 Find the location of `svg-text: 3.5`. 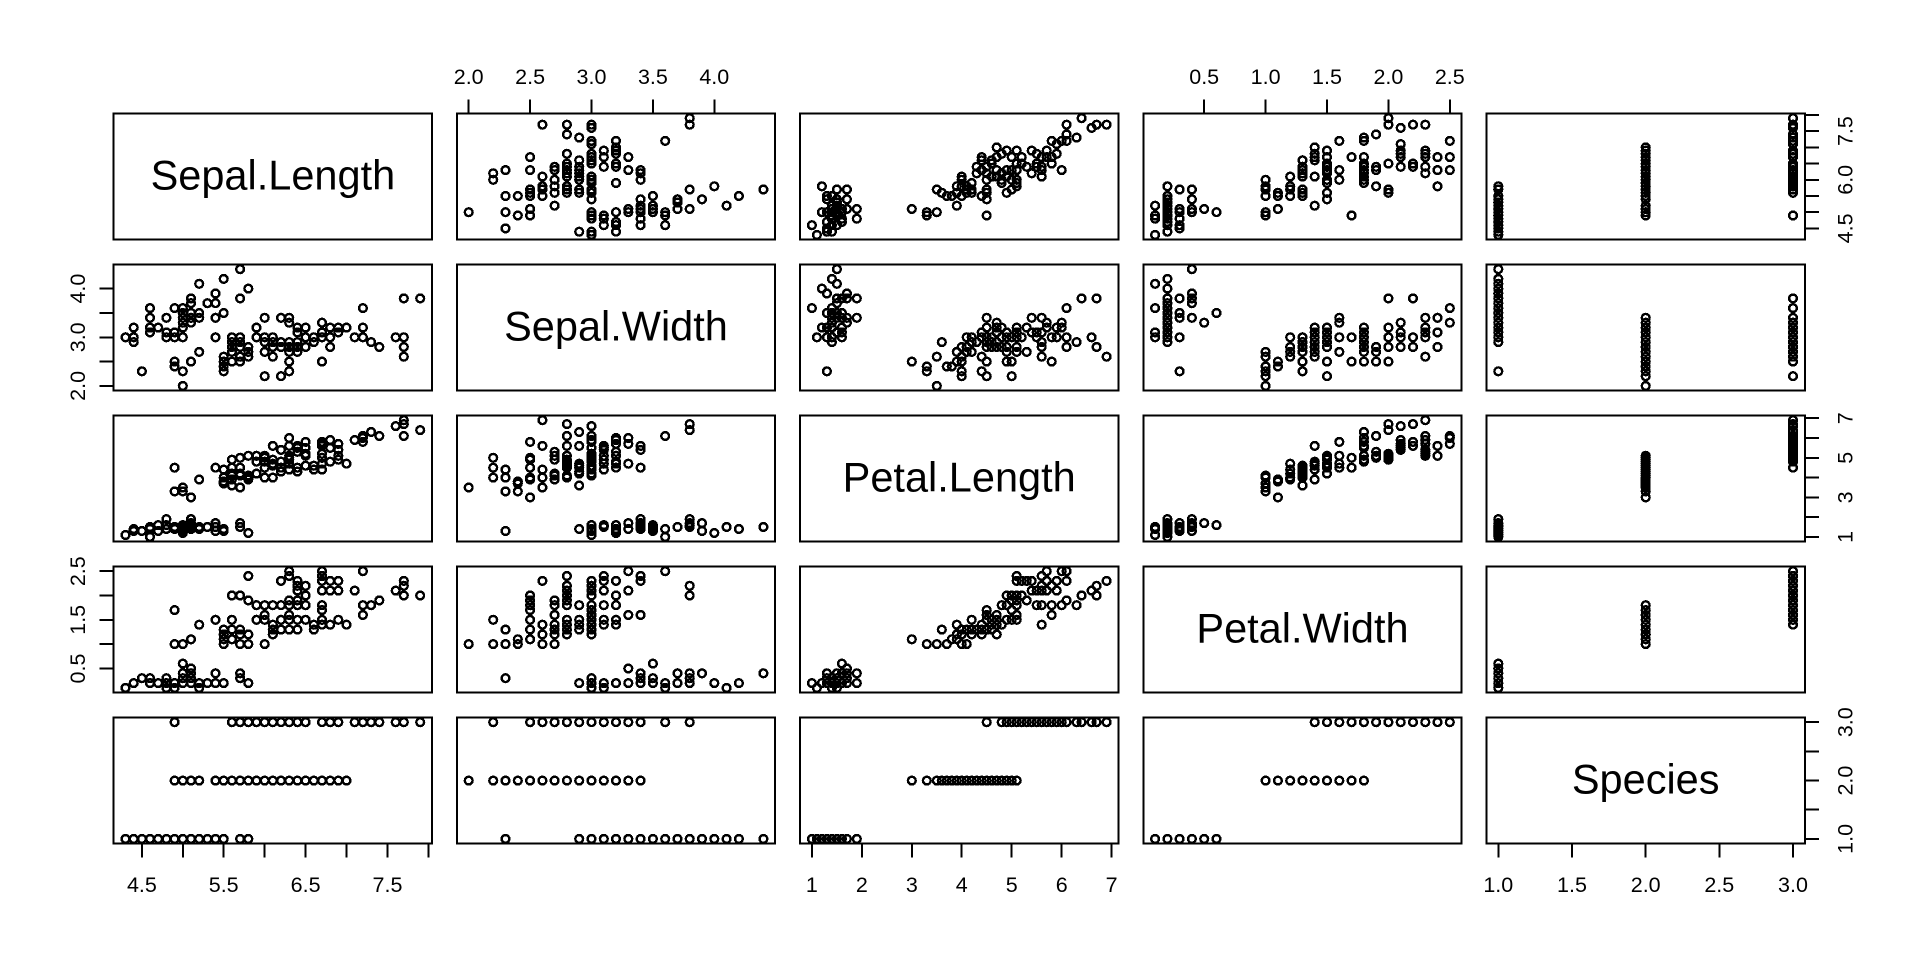

svg-text: 3.5 is located at coordinates (653, 77).